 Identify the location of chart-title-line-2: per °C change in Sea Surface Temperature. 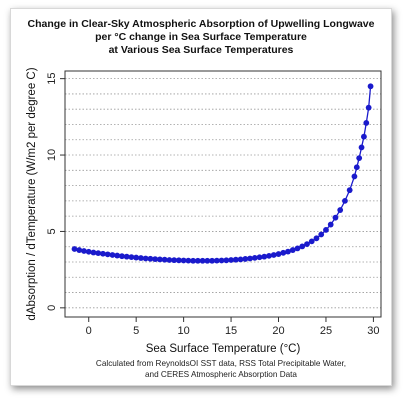
(201, 37).